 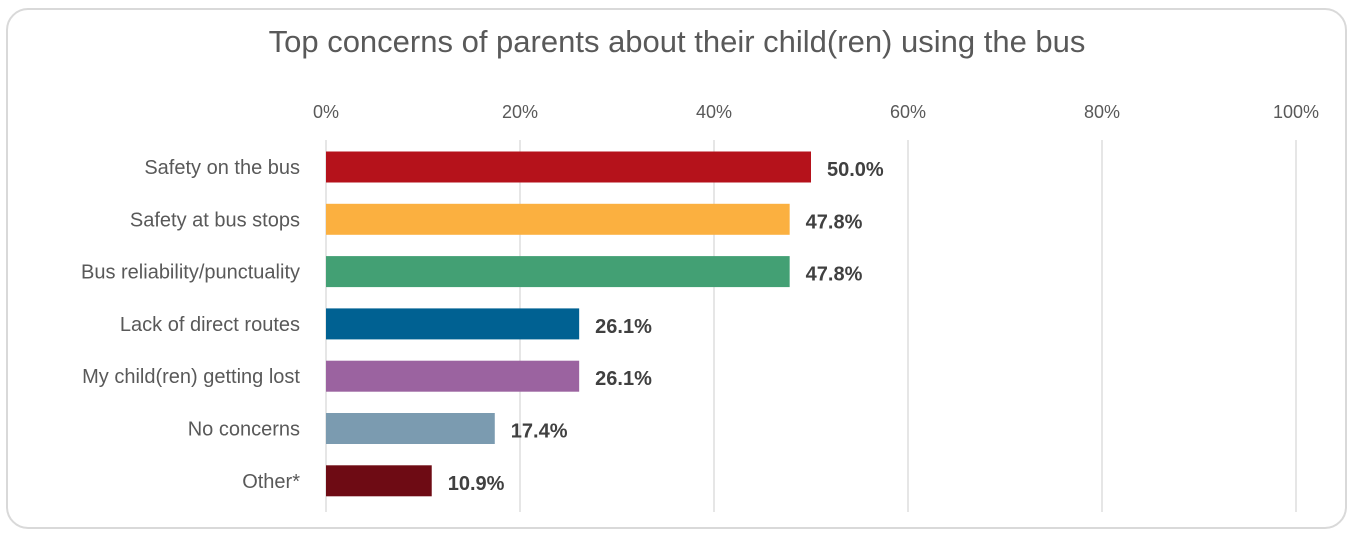 I want to click on category-label-5: My child(ren) getting lost, so click(x=191, y=377).